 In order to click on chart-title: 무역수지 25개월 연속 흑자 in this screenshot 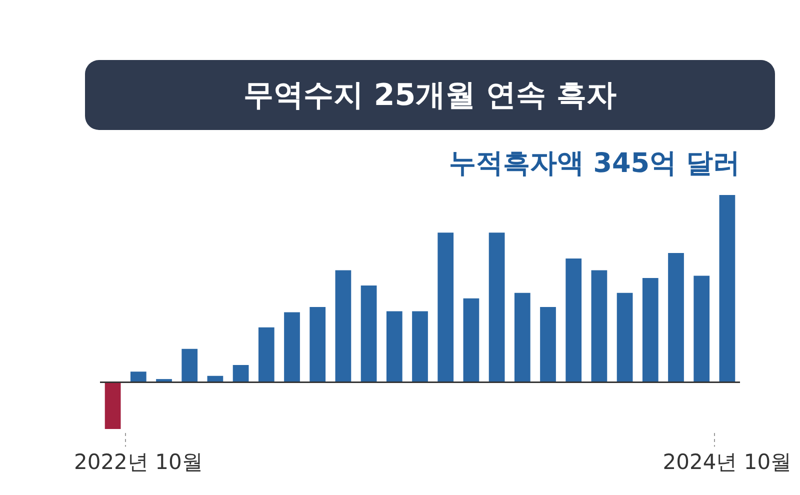, I will do `click(430, 95)`.